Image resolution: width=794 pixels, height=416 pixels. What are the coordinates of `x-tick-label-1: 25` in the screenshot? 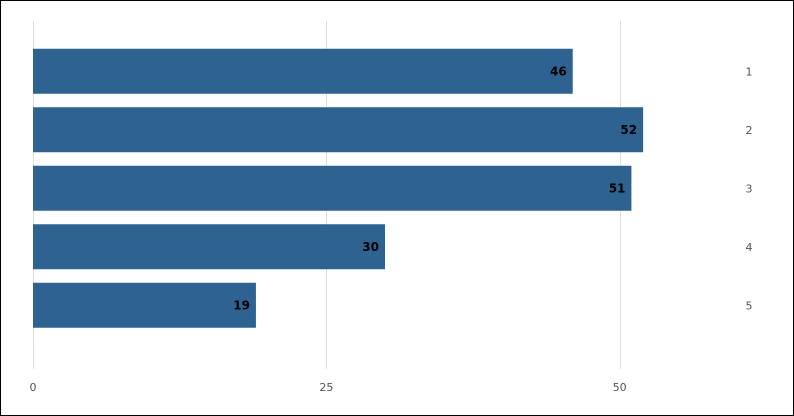 It's located at (326, 387).